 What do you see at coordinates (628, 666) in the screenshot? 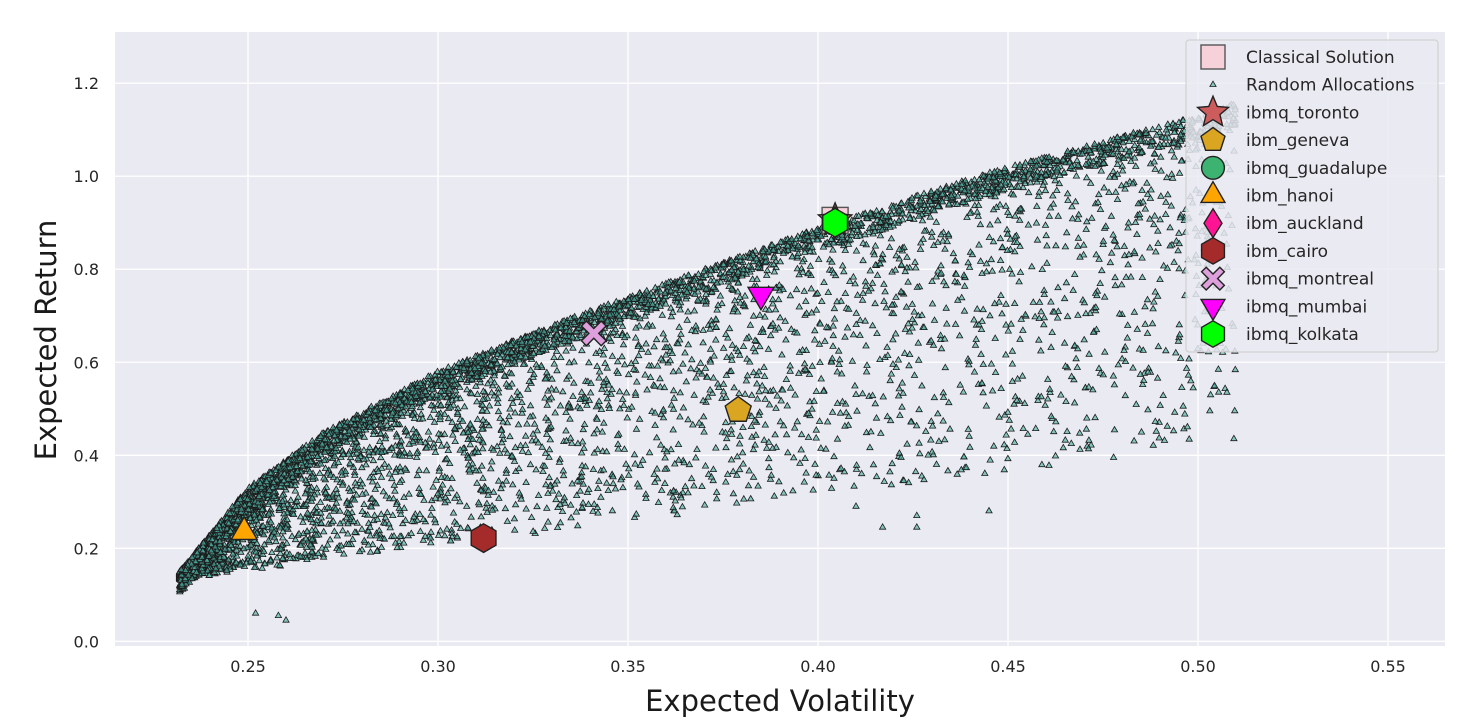
I see `x-tick-label: 0.35` at bounding box center [628, 666].